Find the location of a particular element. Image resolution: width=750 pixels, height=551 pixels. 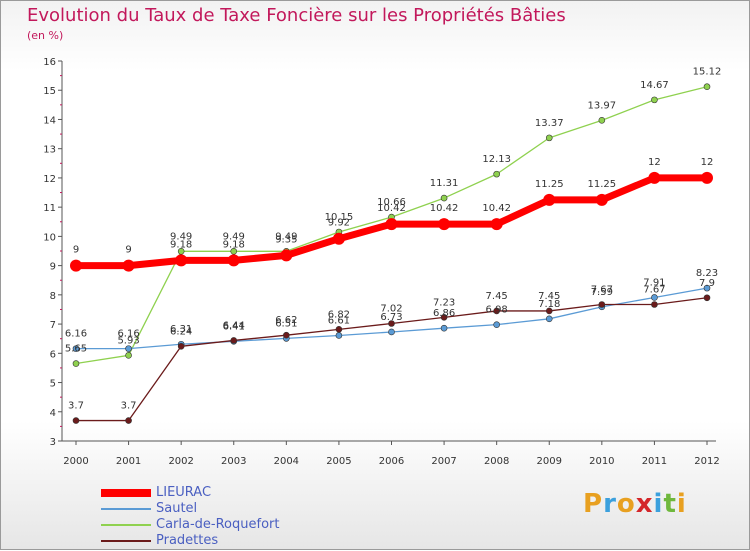

data-label: 11.25 is located at coordinates (602, 184).